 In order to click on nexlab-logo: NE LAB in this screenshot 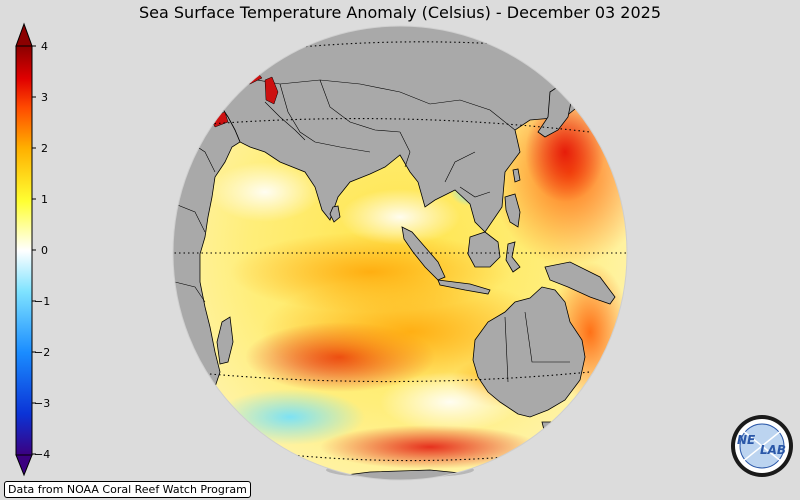, I will do `click(762, 446)`.